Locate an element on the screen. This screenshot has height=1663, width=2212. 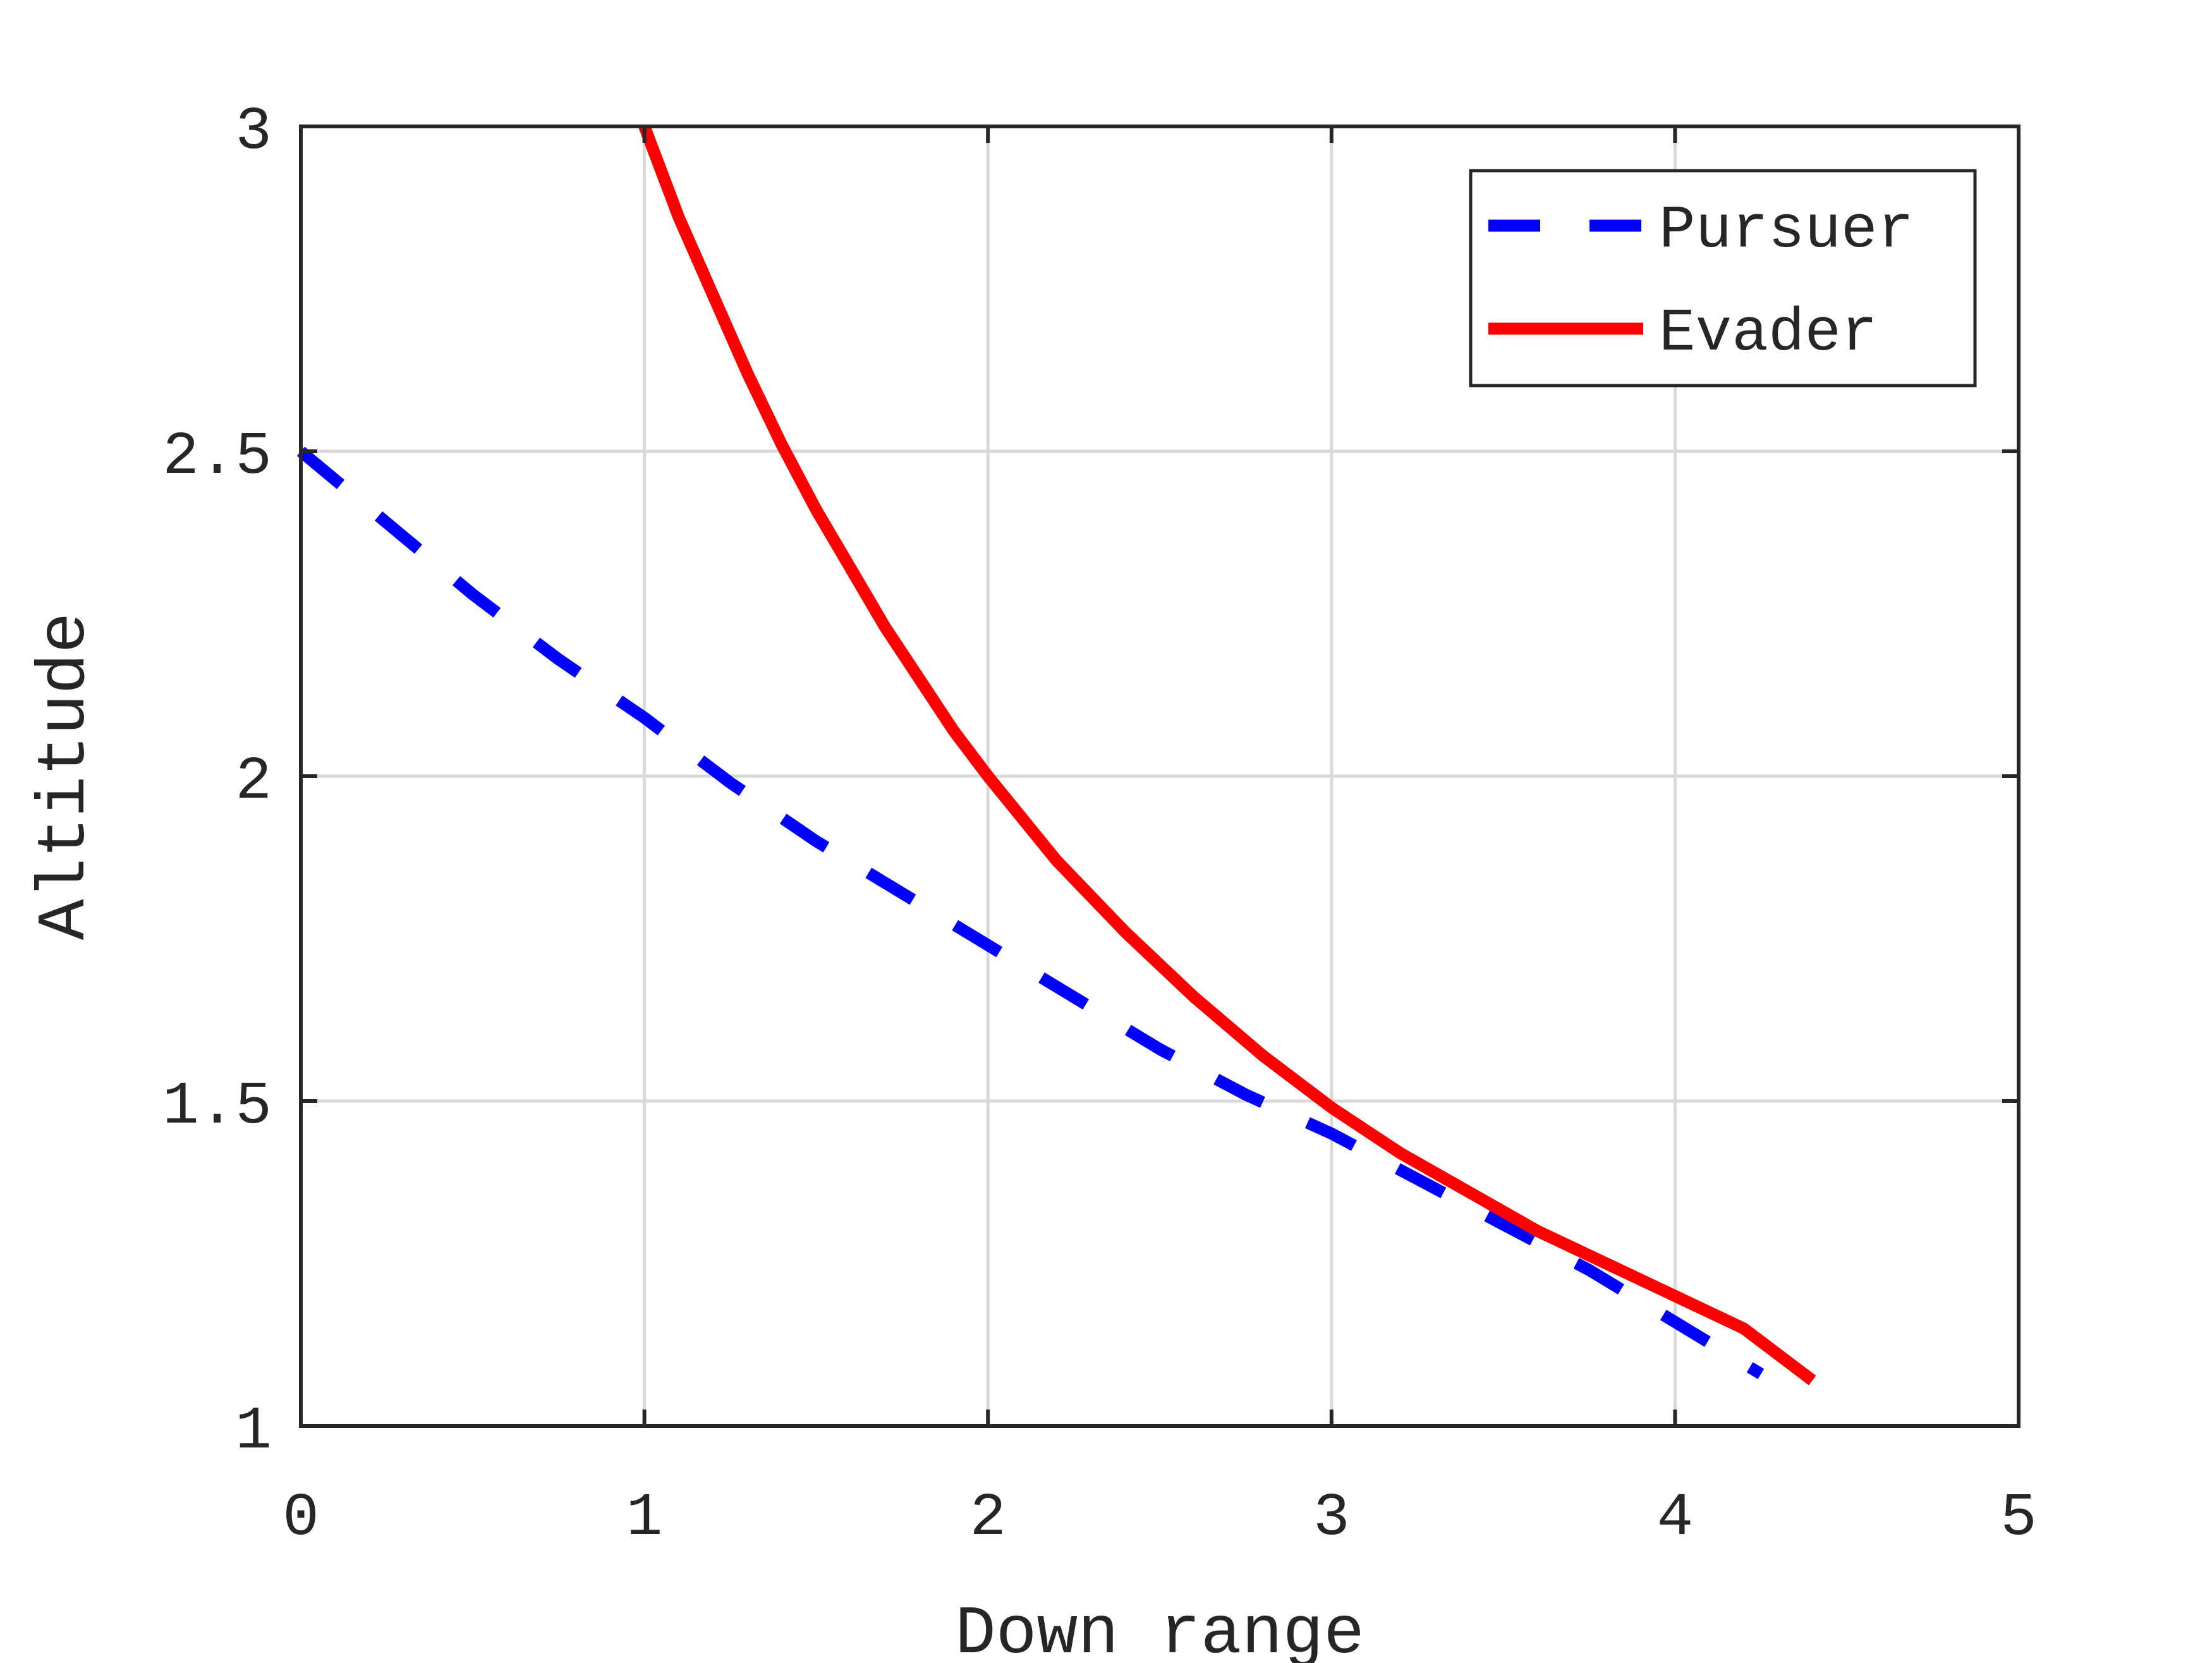
legend: Pursuer Evader is located at coordinates (1723, 278).